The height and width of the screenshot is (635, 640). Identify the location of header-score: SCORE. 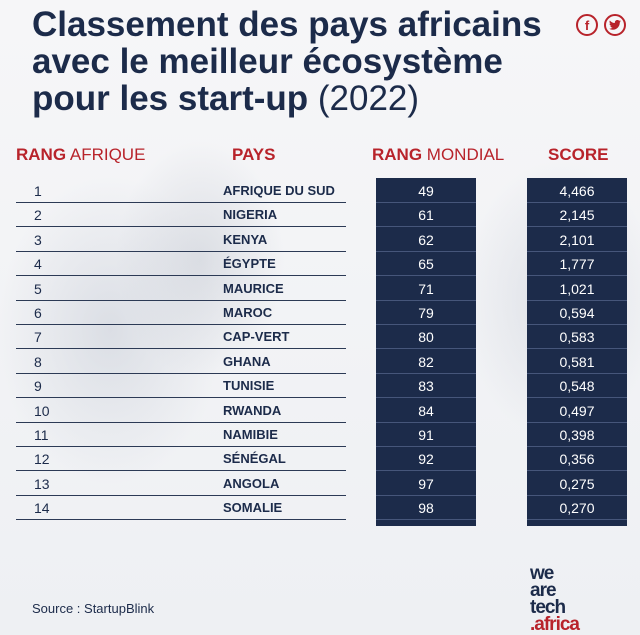
(578, 154).